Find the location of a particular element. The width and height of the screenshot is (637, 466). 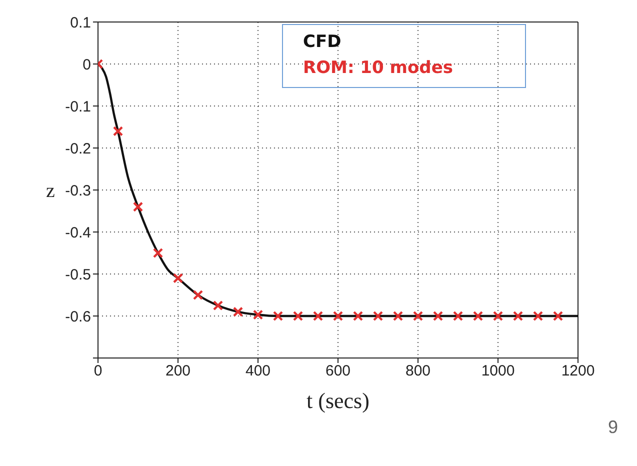

x-tick-label: 1200 is located at coordinates (578, 371).